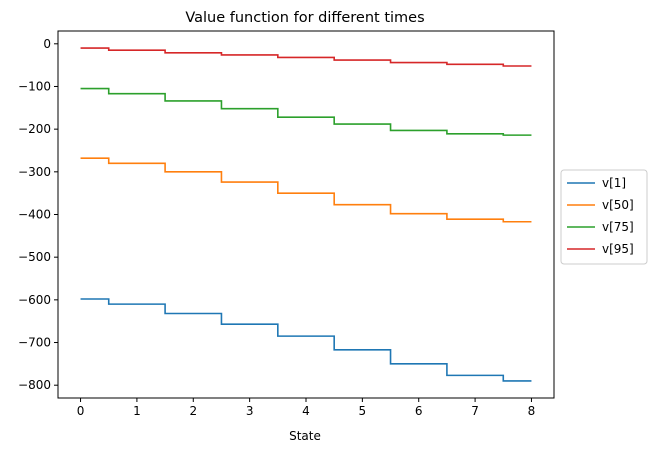 Image resolution: width=657 pixels, height=453 pixels. I want to click on legend: v[1] v[50] v[75] v[95], so click(604, 217).